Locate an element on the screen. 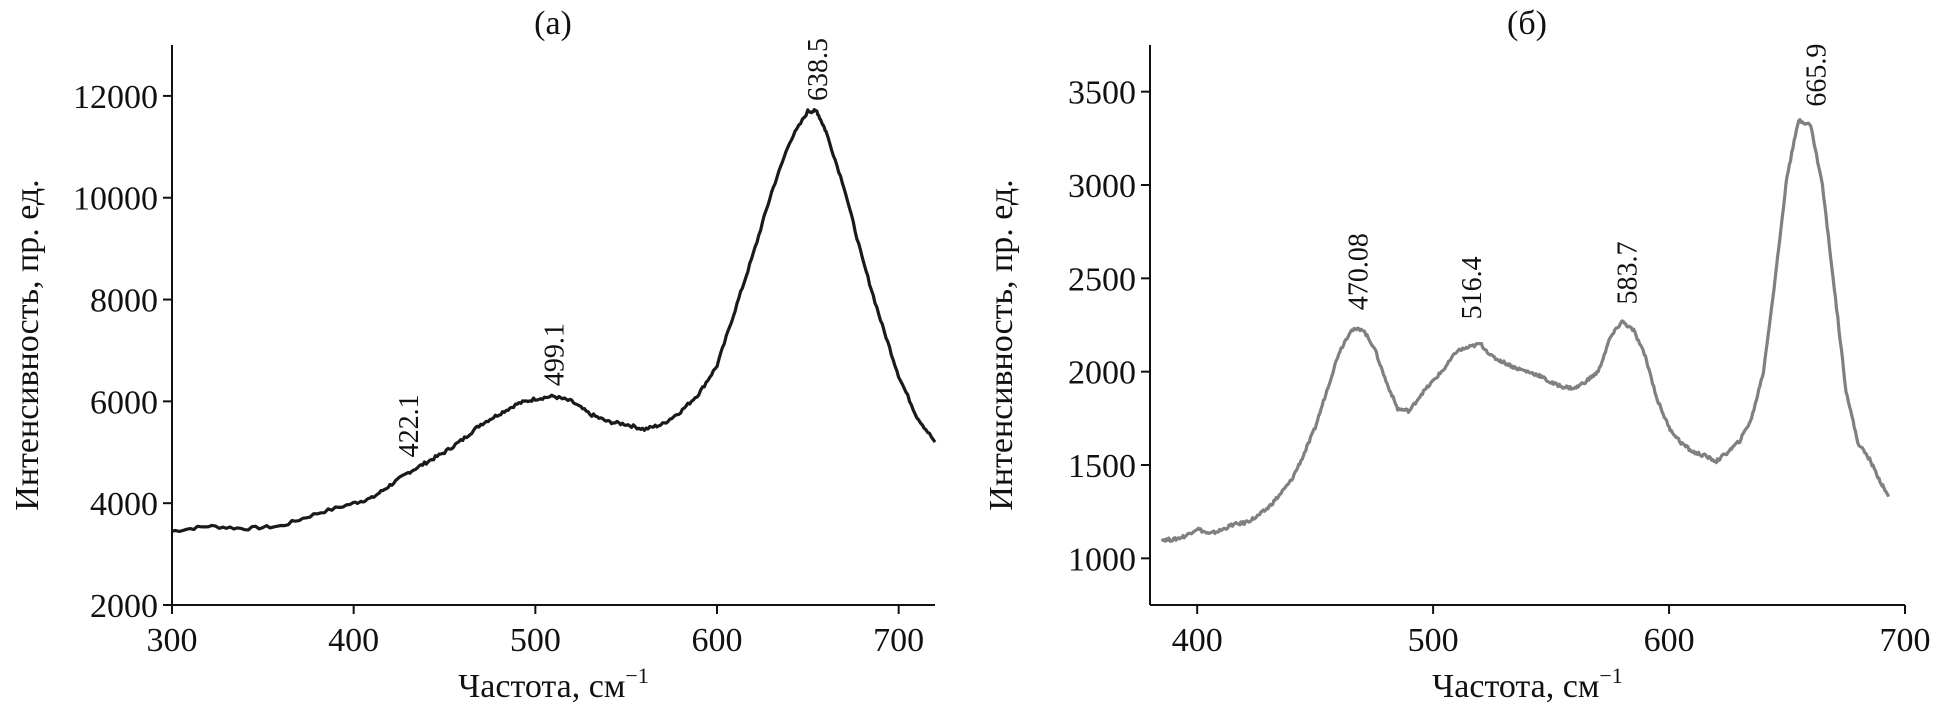  panel-0-y-tick-label: 4000 is located at coordinates (124, 504).